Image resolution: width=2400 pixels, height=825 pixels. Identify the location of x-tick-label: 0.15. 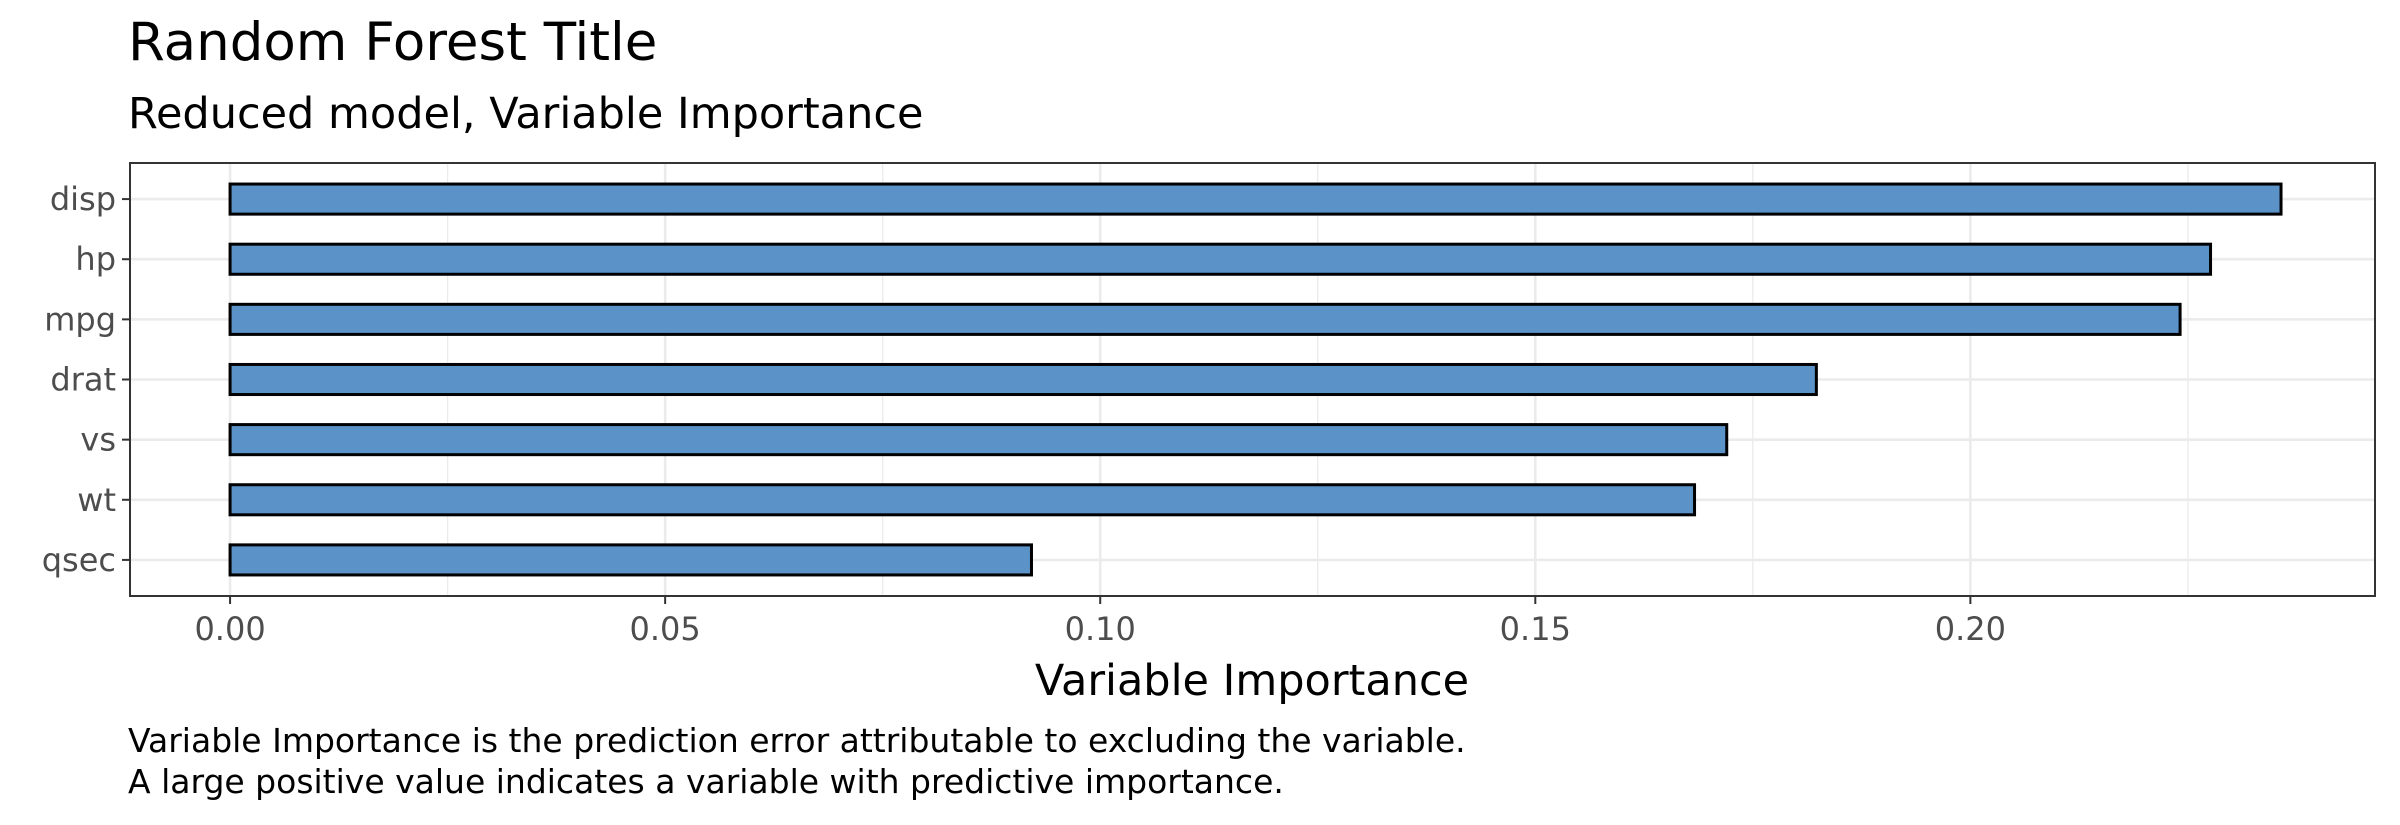
(1535, 629).